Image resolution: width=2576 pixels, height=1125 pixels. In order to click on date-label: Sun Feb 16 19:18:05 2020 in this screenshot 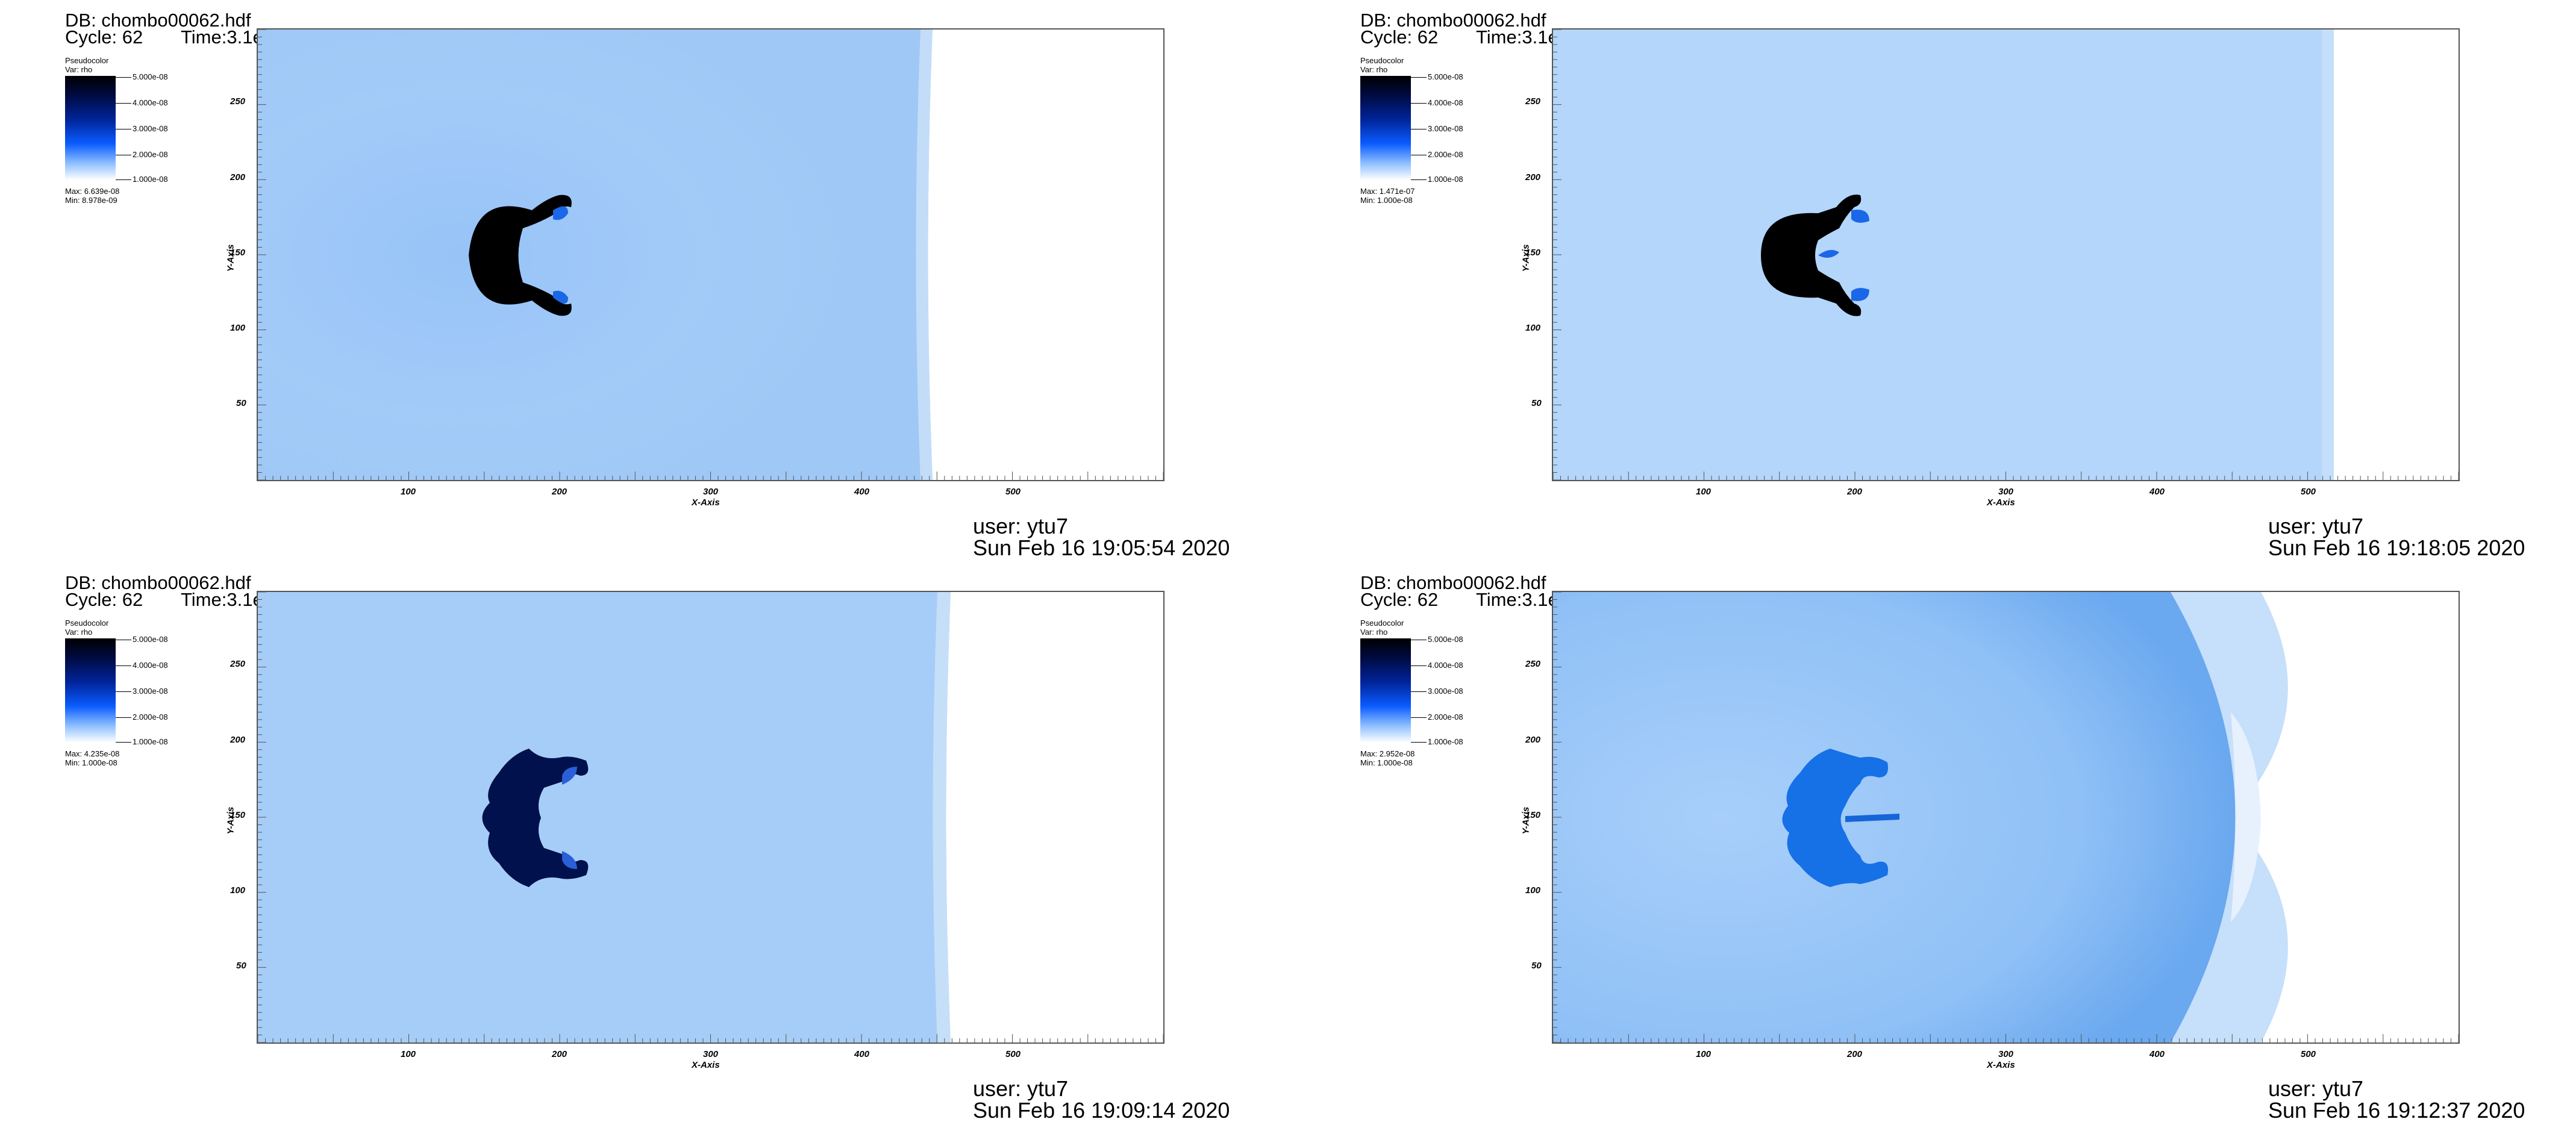, I will do `click(2397, 547)`.